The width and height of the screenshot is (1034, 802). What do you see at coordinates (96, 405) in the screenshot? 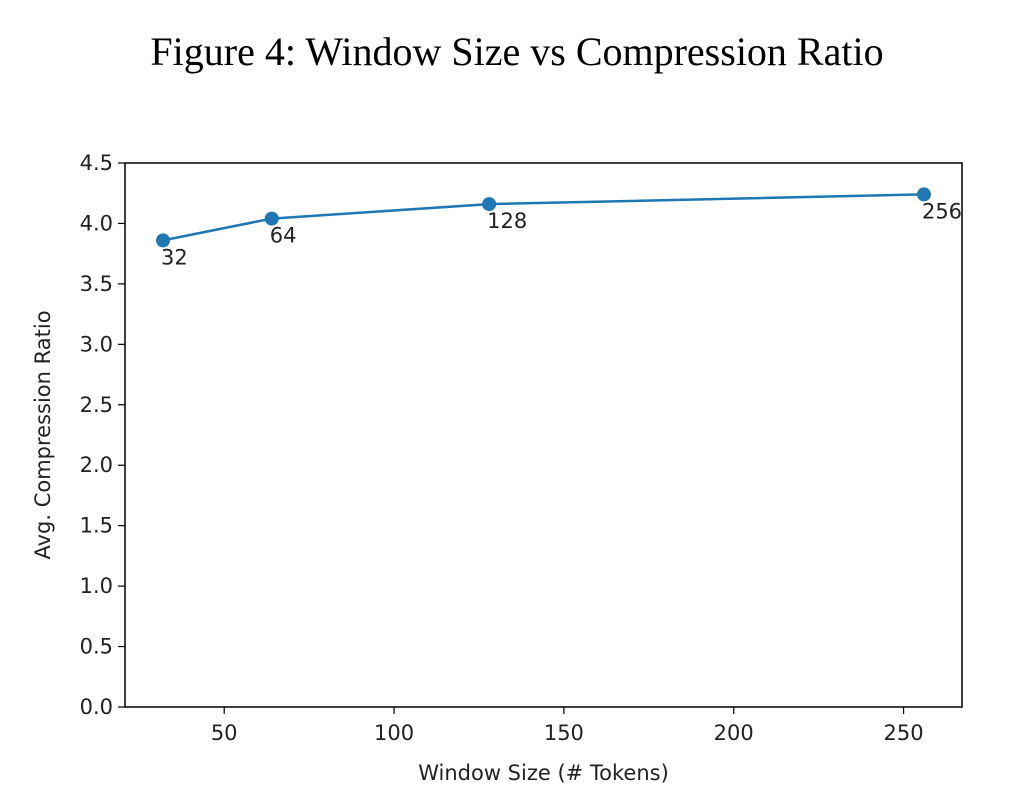
I see `y-tick-label: 2.5` at bounding box center [96, 405].